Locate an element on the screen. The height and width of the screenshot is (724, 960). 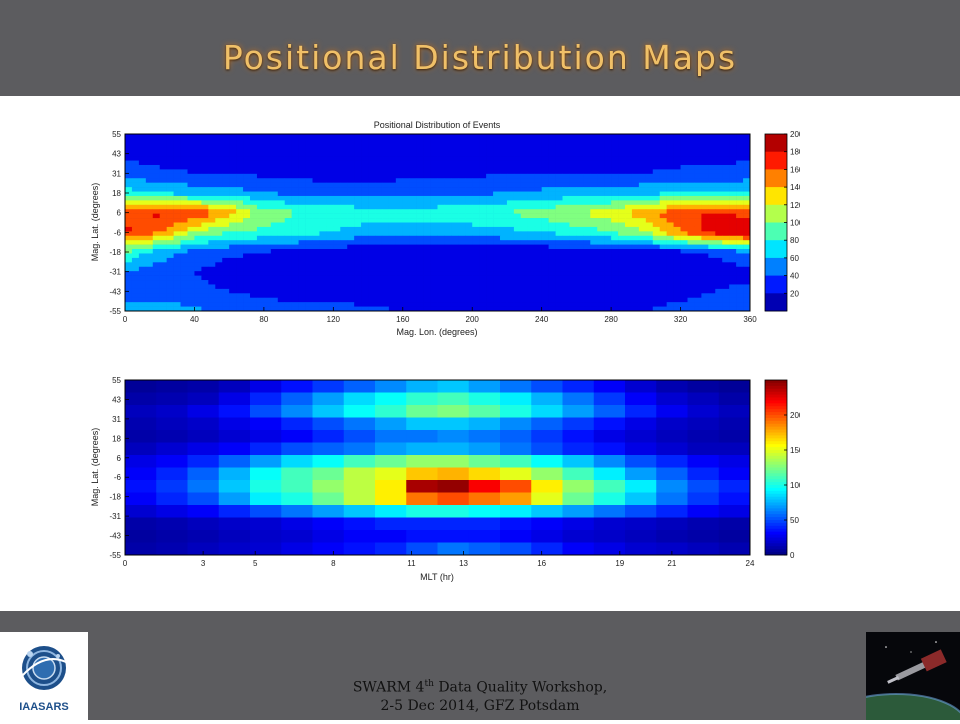
y-tick-label: 6 is located at coordinates (119, 458).